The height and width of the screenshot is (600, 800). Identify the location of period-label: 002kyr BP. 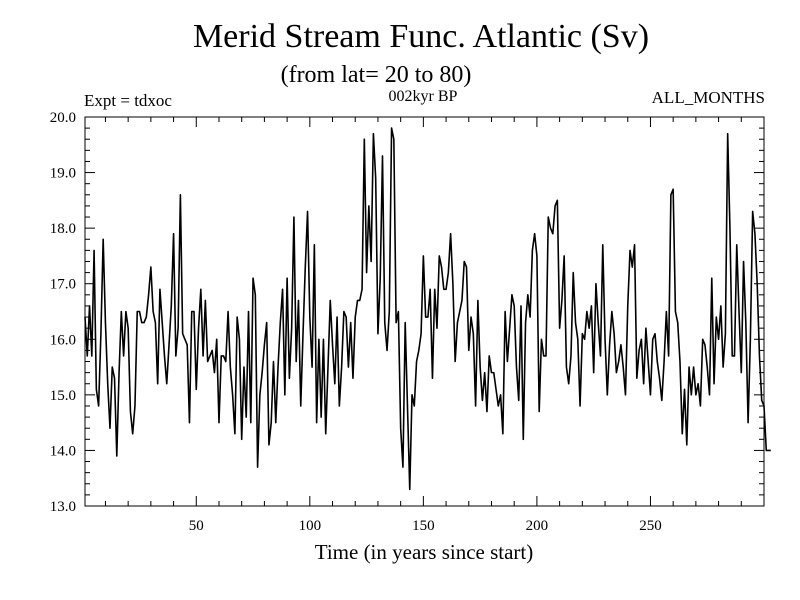
(423, 96).